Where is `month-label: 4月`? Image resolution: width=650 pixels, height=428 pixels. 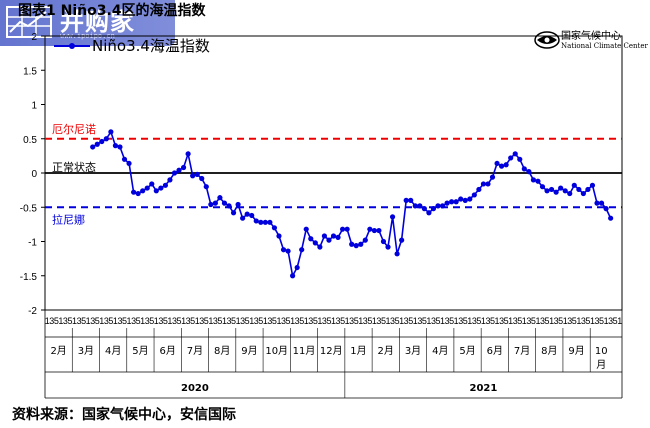 month-label: 4月 is located at coordinates (440, 351).